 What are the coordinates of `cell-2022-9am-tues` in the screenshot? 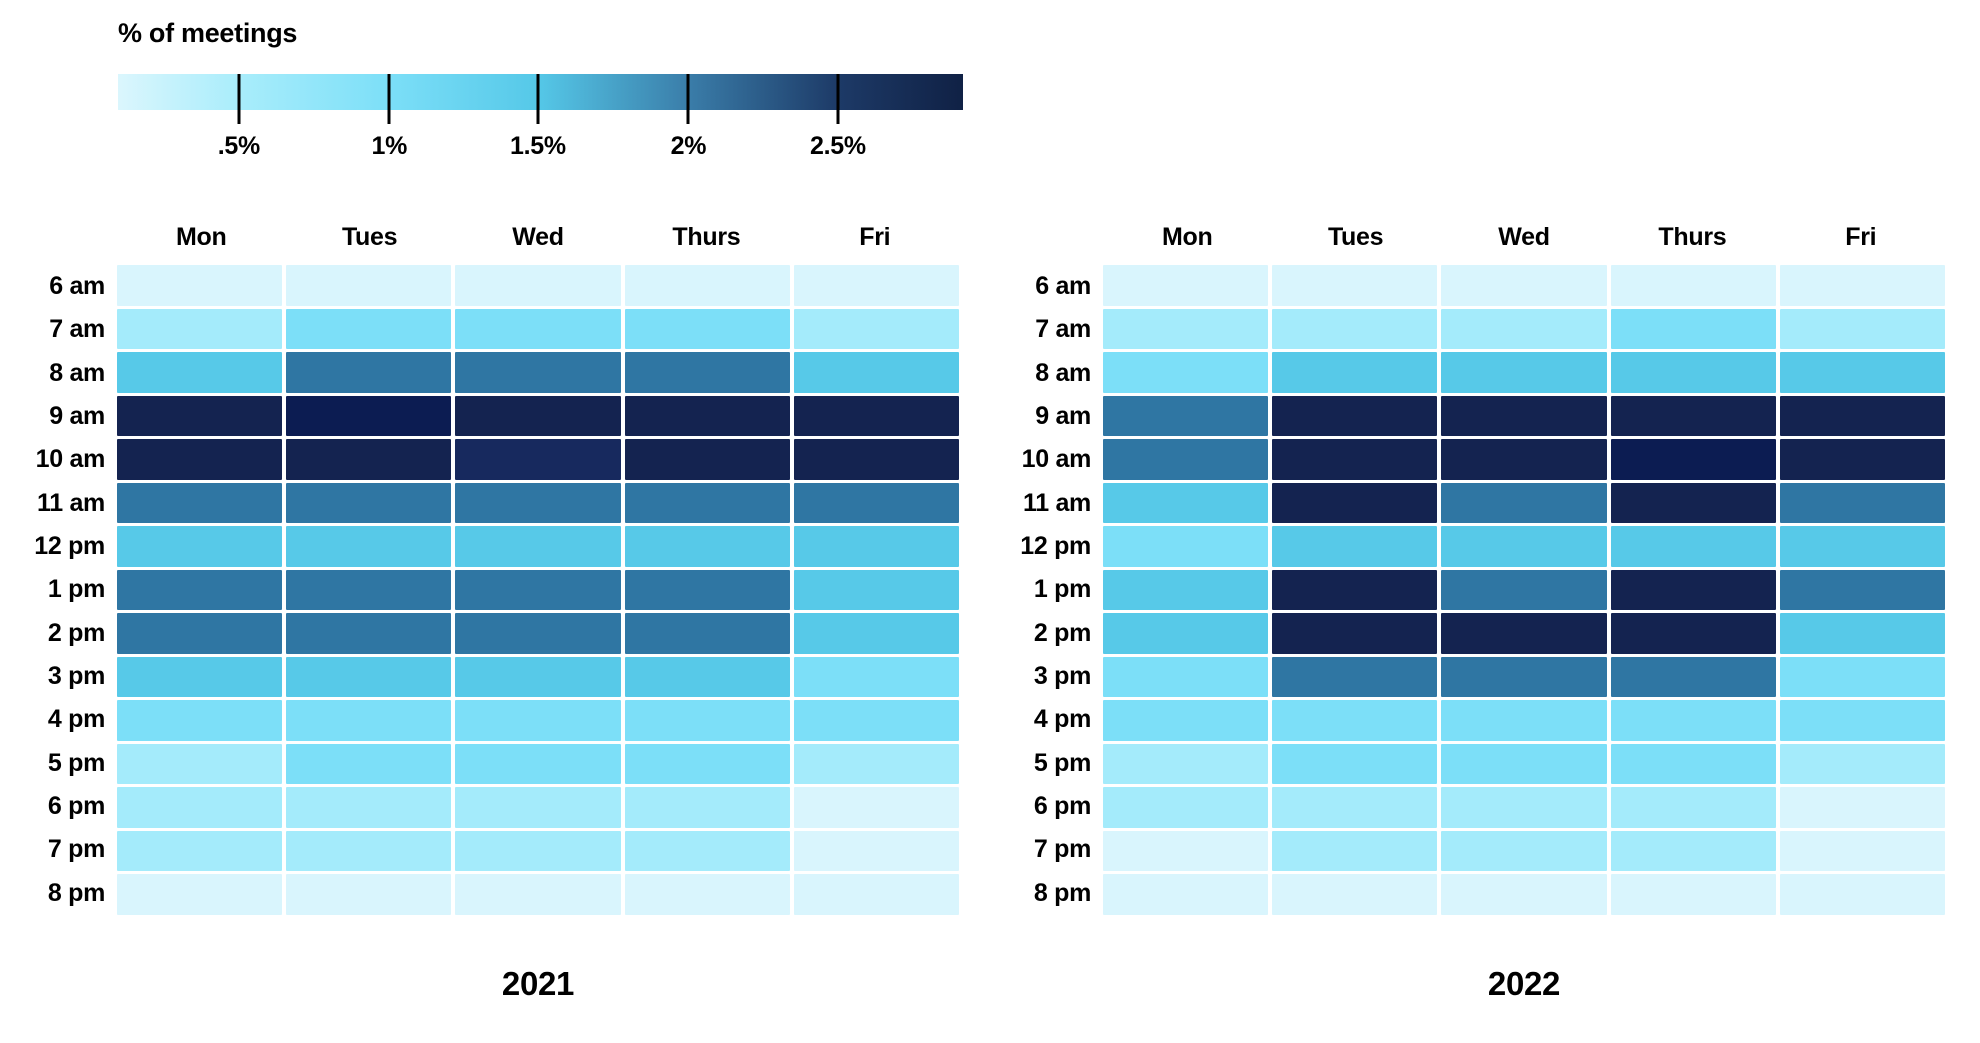 It's located at (1355, 416).